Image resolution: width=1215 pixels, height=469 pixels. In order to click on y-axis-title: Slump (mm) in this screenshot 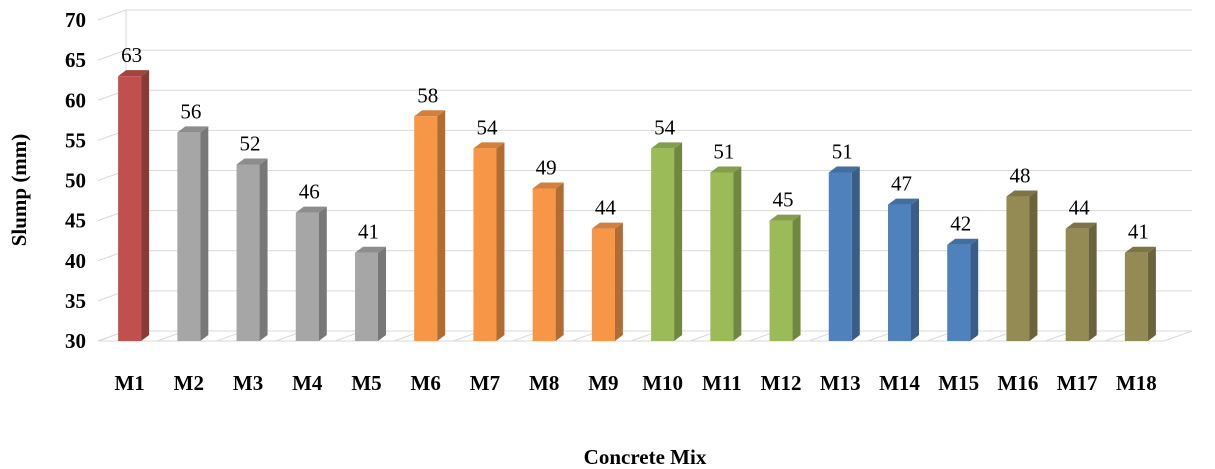, I will do `click(19, 190)`.